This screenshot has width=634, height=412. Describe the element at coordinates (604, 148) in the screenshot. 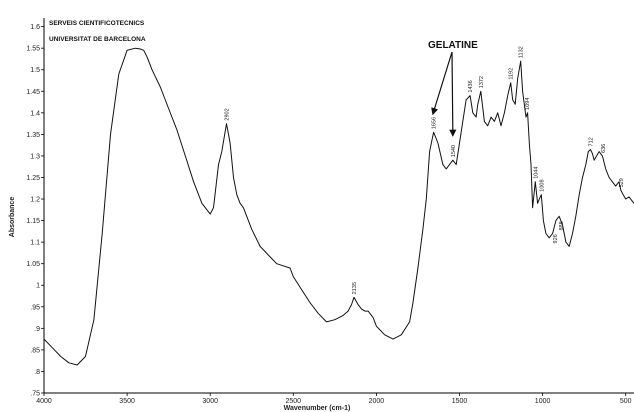

I see `peak-label: 636` at that location.